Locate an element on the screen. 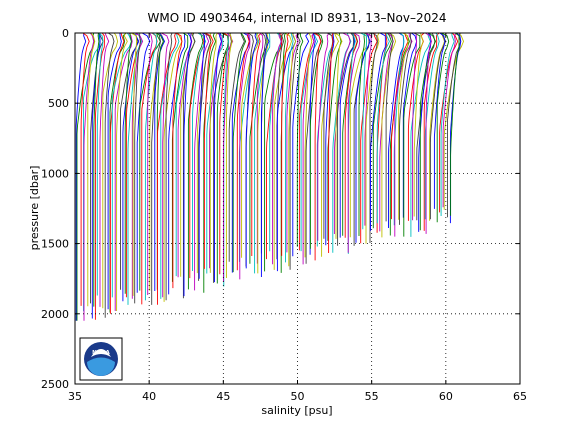 The height and width of the screenshot is (437, 576). x-axis-label: salinity [psu] is located at coordinates (296, 410).